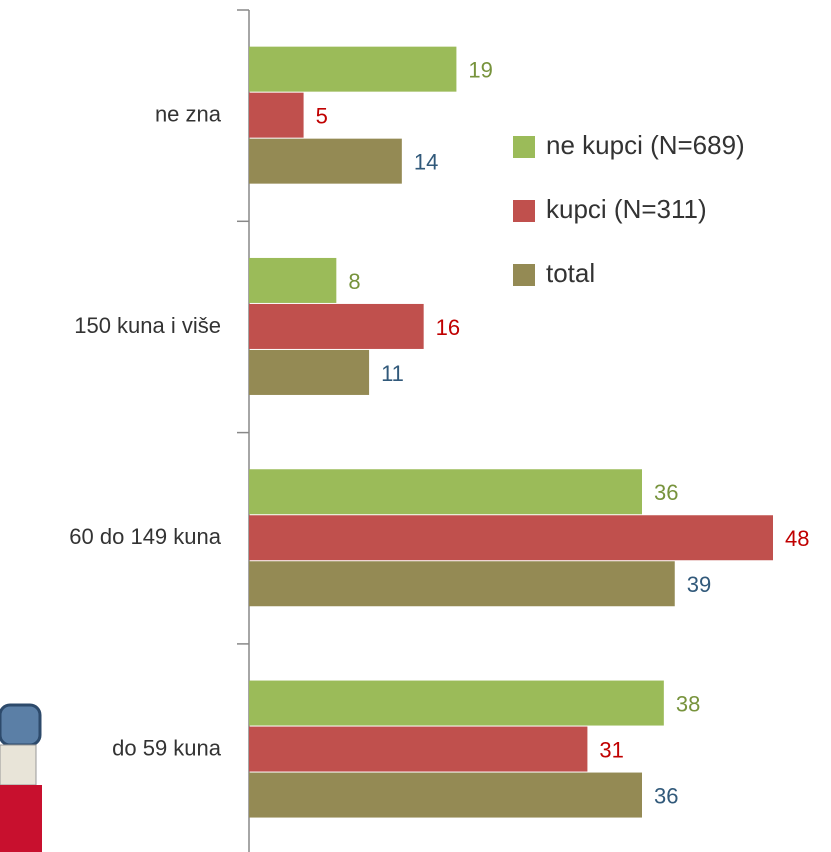  Describe the element at coordinates (167, 747) in the screenshot. I see `category-label: do 59 kuna` at that location.